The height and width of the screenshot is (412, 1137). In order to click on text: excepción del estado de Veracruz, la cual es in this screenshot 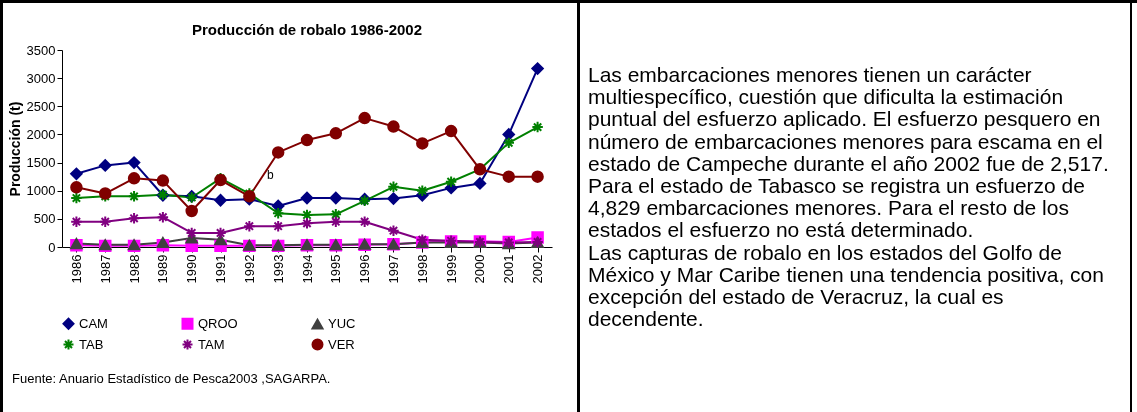, I will do `click(796, 296)`.